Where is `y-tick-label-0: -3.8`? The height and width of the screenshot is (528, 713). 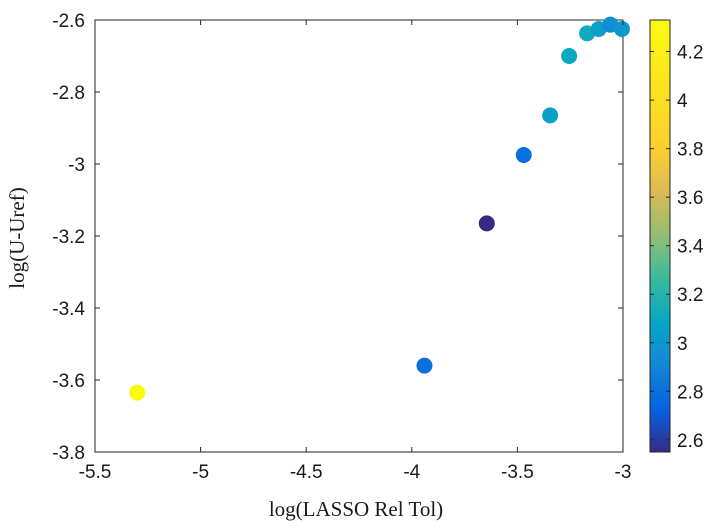
y-tick-label-0: -3.8 is located at coordinates (68, 453).